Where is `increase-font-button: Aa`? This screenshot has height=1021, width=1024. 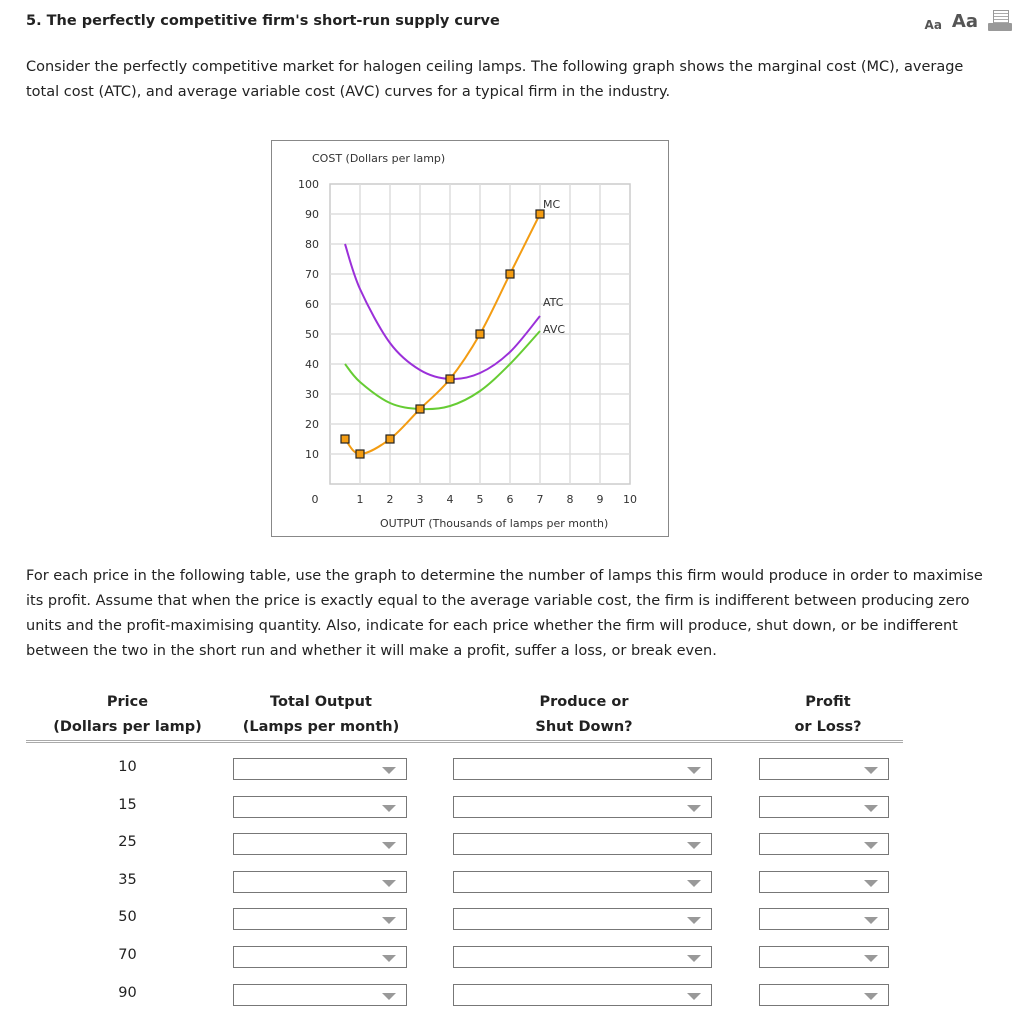 increase-font-button: Aa is located at coordinates (964, 21).